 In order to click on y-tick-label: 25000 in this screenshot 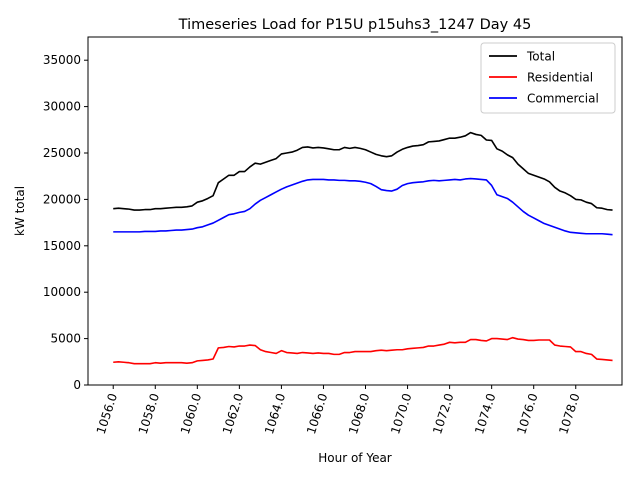, I will do `click(62, 153)`.